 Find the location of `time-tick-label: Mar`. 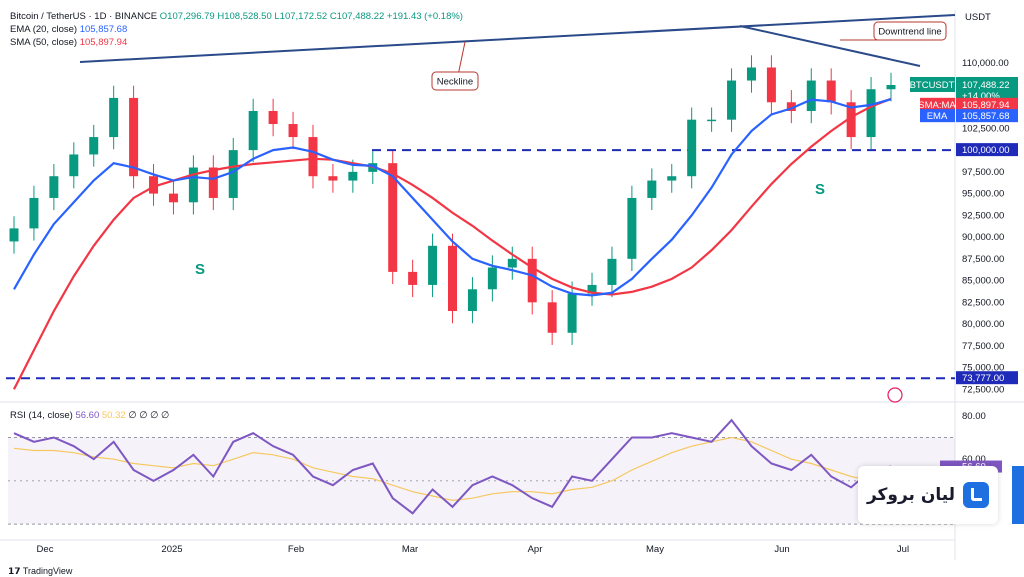

time-tick-label: Mar is located at coordinates (410, 549).